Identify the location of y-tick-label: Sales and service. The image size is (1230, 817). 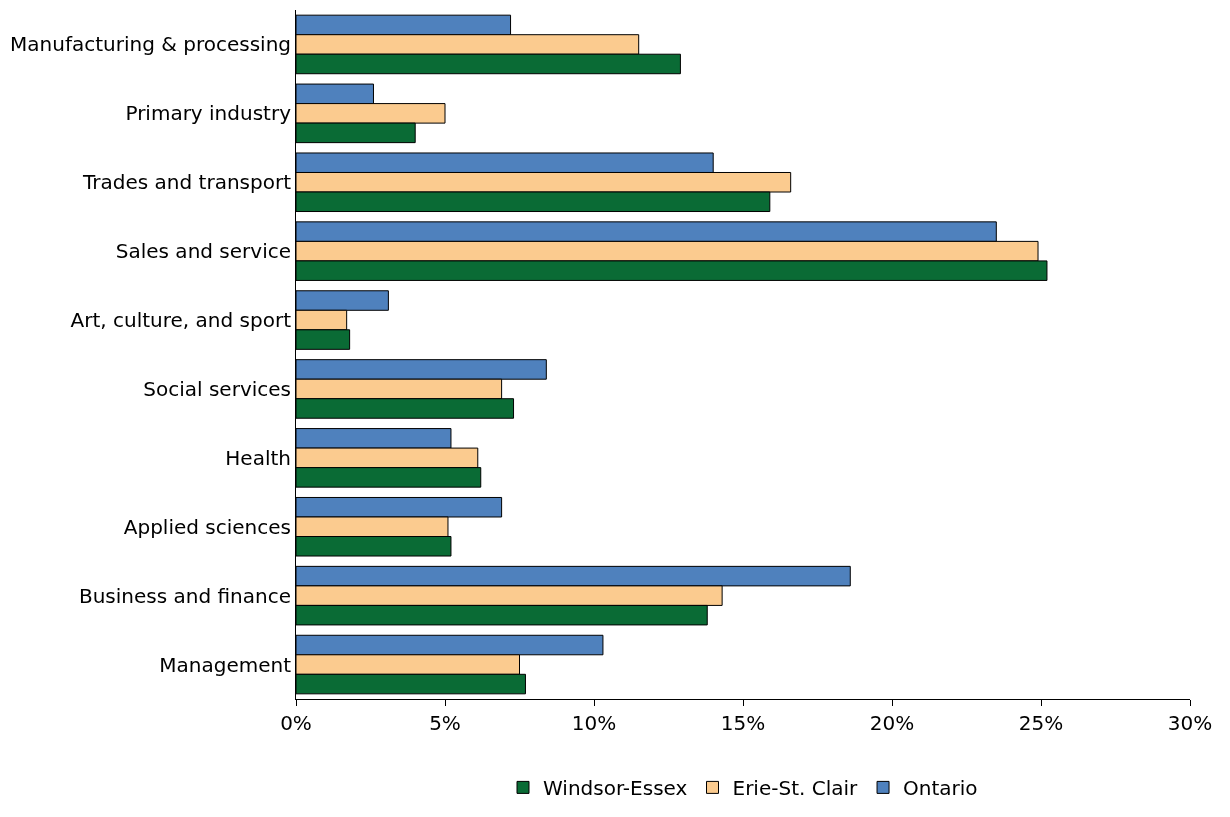
(203, 251).